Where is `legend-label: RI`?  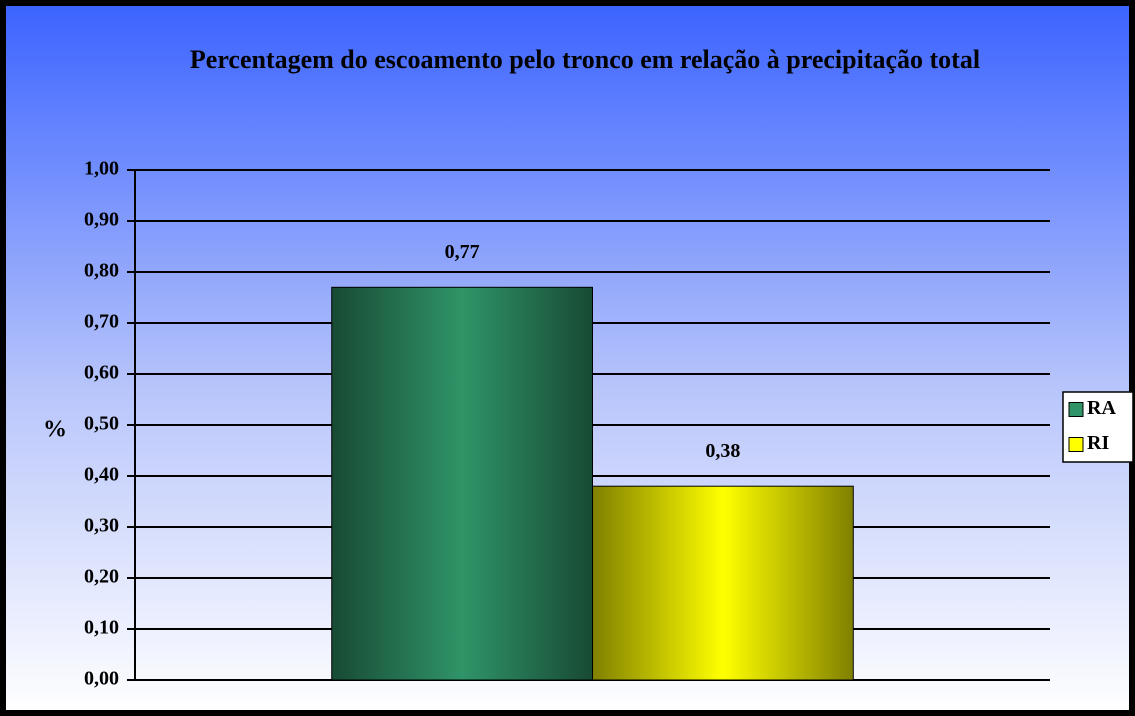 legend-label: RI is located at coordinates (1098, 443).